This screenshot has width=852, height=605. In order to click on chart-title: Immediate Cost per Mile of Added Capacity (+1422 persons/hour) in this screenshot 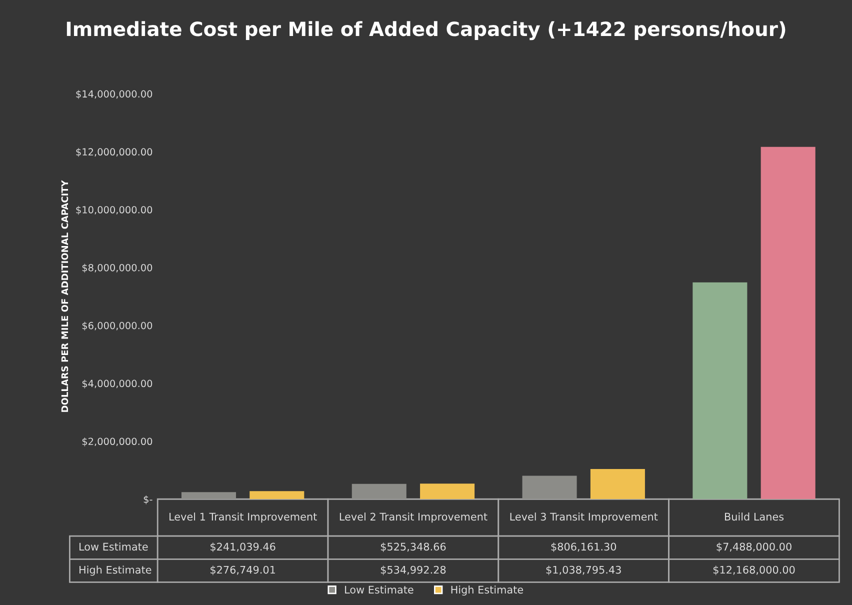, I will do `click(426, 30)`.